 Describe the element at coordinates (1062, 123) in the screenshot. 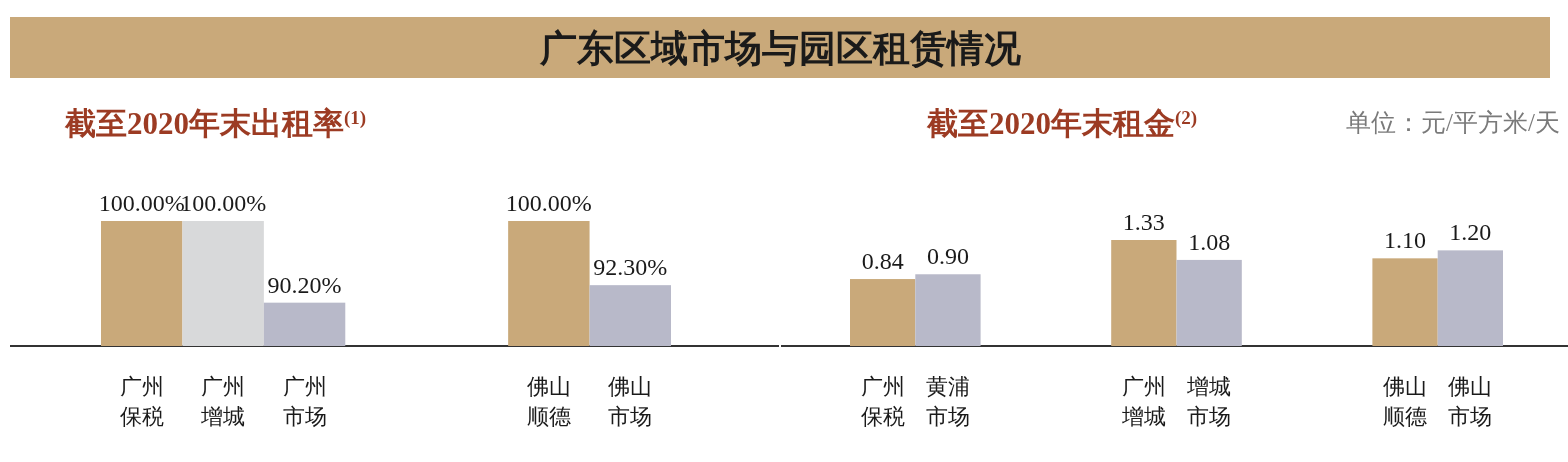

I see `chart-title: 截至2020年末租金$^{(2)}$` at that location.